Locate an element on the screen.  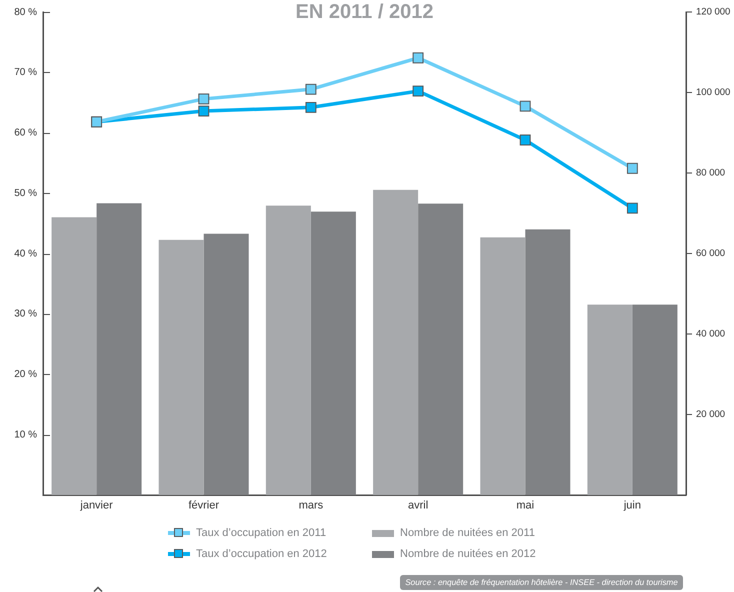
legend-label: Taux d’occupation en 2011 is located at coordinates (261, 533).